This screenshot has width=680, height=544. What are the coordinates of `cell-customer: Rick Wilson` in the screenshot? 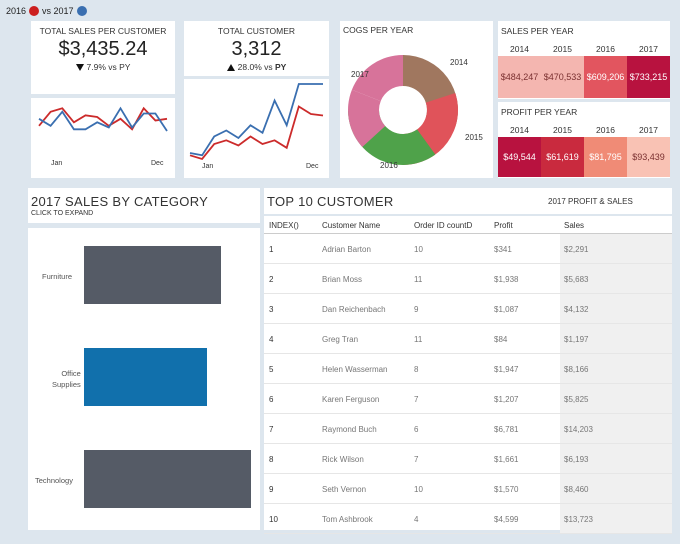 It's located at (343, 459).